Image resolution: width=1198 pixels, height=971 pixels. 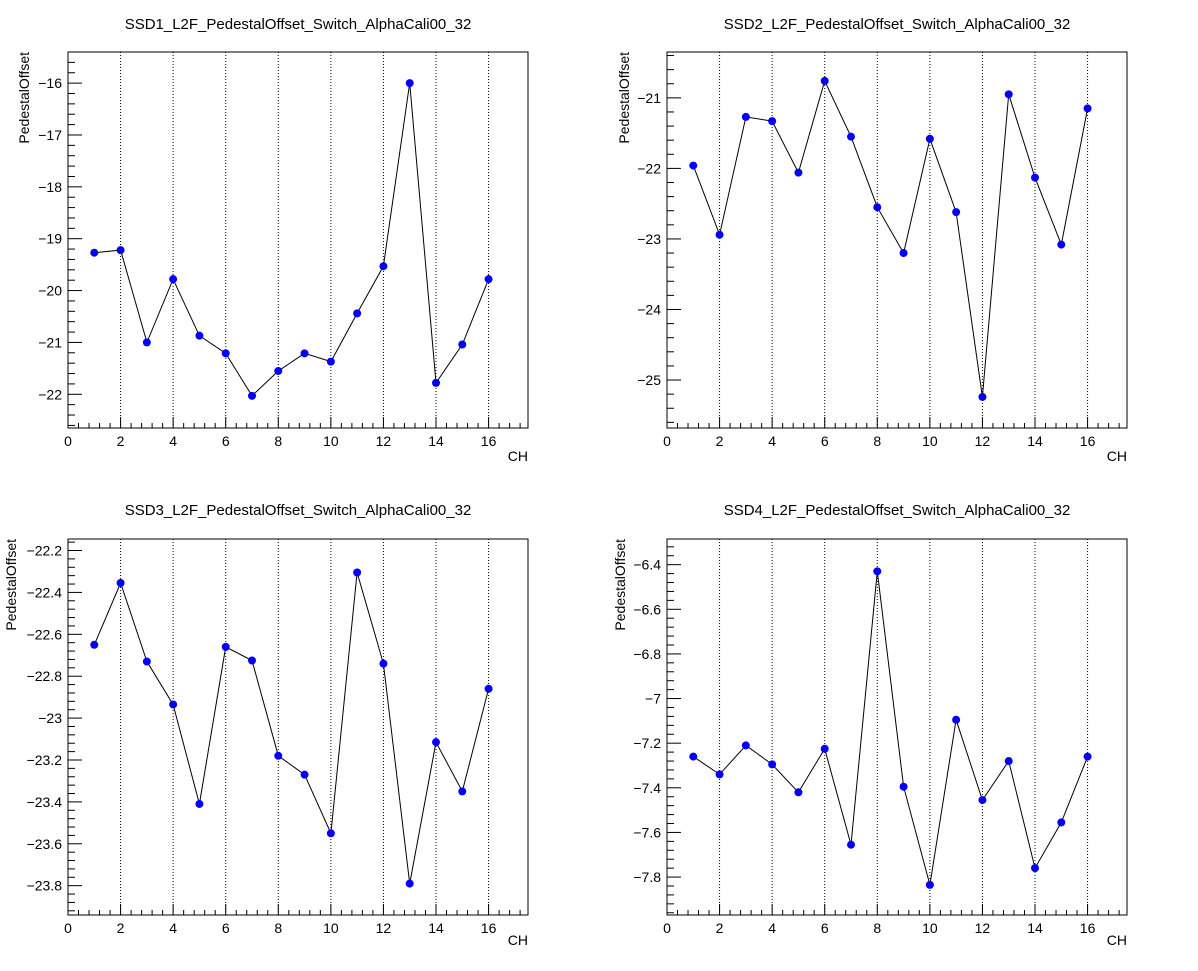 I want to click on y-tick-label: −7.8, so click(x=647, y=877).